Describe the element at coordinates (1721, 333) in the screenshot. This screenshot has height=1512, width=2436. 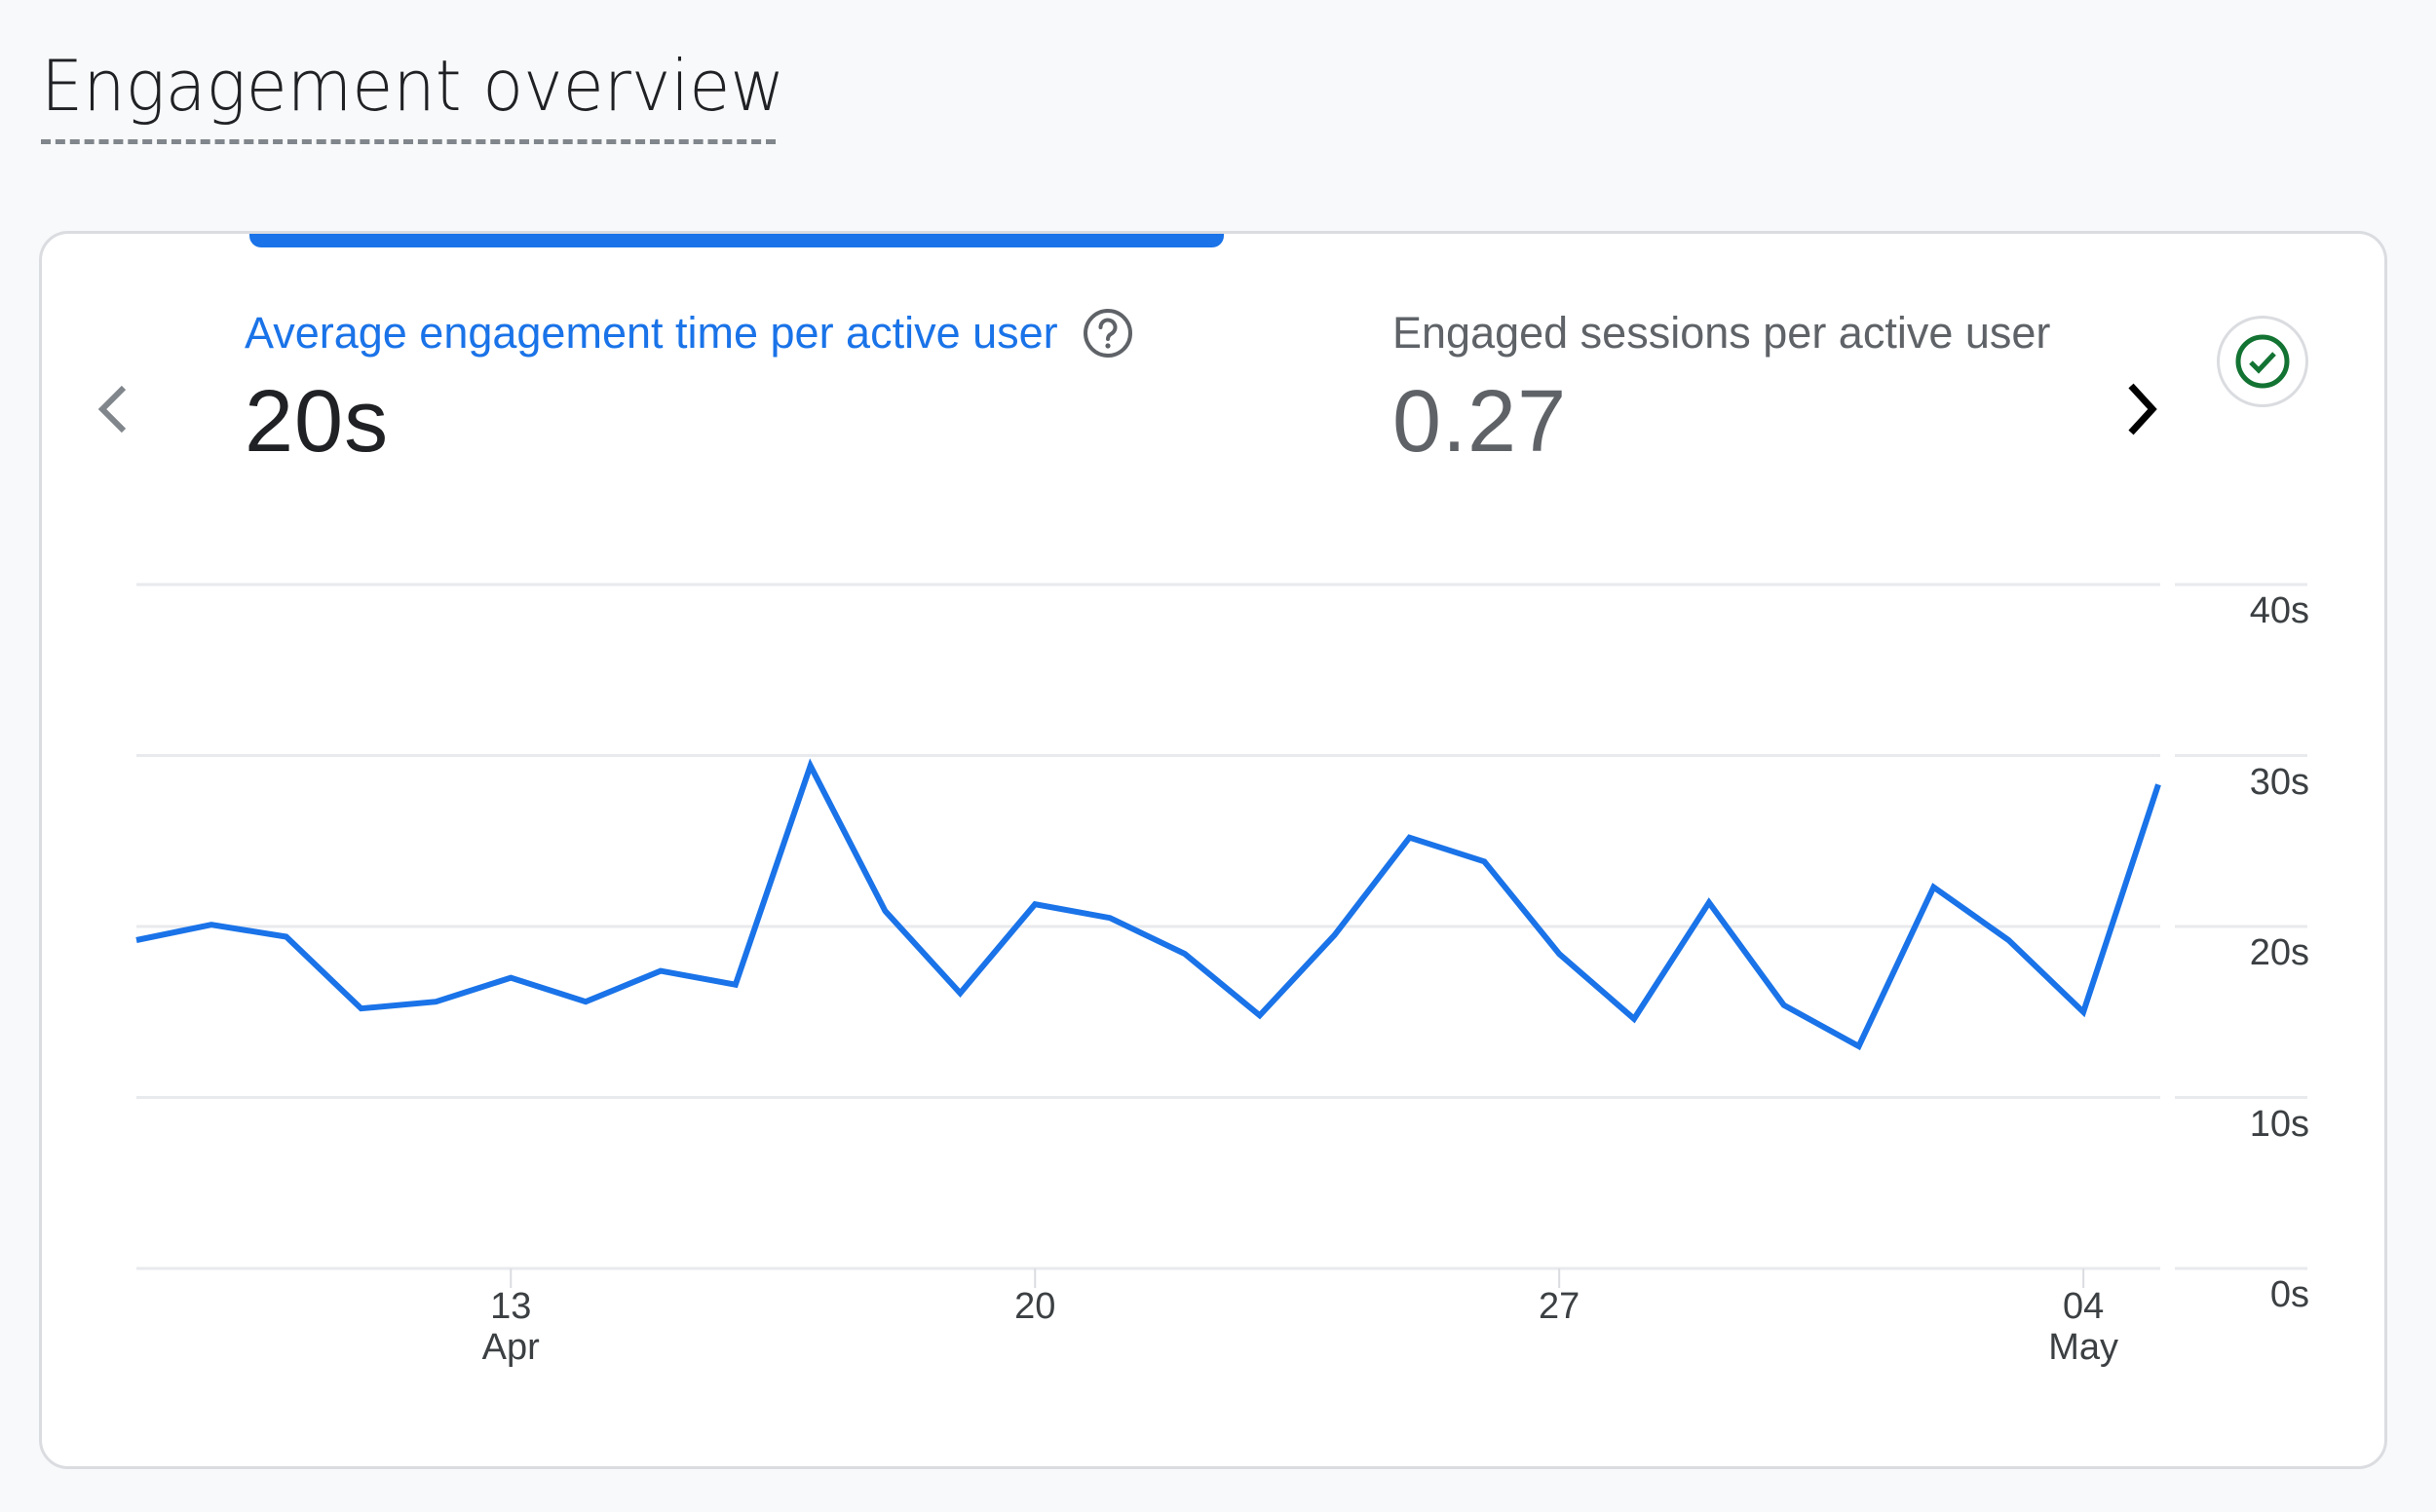
I see `metric-label: Engaged sessions per active user` at that location.